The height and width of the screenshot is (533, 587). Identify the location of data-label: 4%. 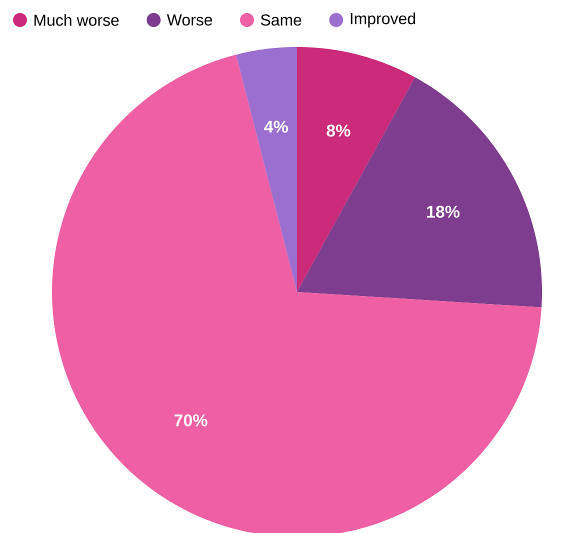
(276, 126).